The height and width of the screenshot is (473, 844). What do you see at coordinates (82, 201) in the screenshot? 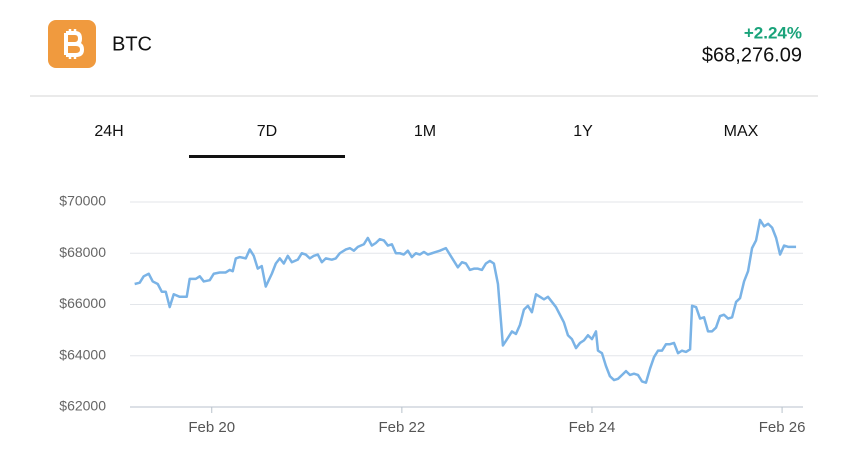
I see `y-tick-label: $70000` at bounding box center [82, 201].